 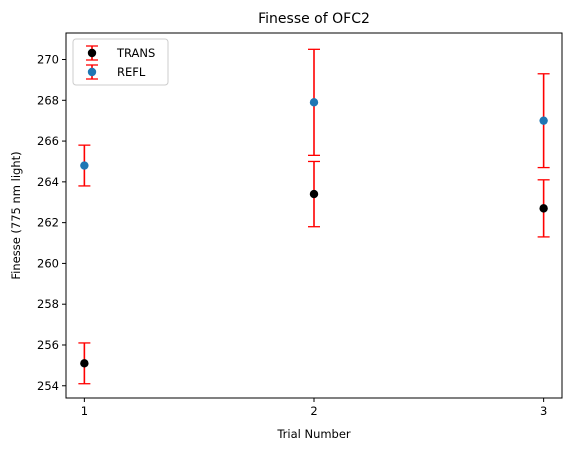 I want to click on legend-label-trans: TRANS, so click(x=135, y=53).